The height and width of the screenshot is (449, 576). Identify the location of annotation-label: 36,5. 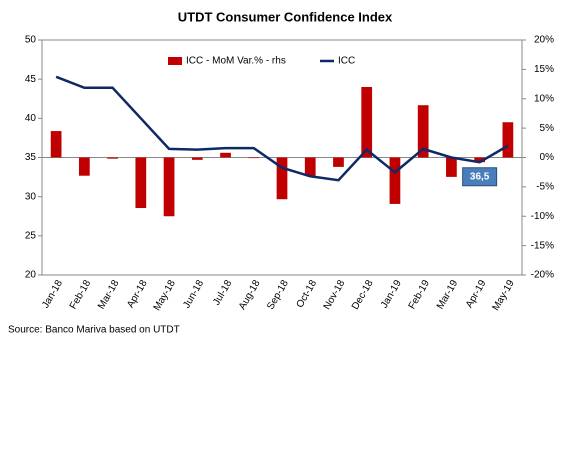
(480, 176).